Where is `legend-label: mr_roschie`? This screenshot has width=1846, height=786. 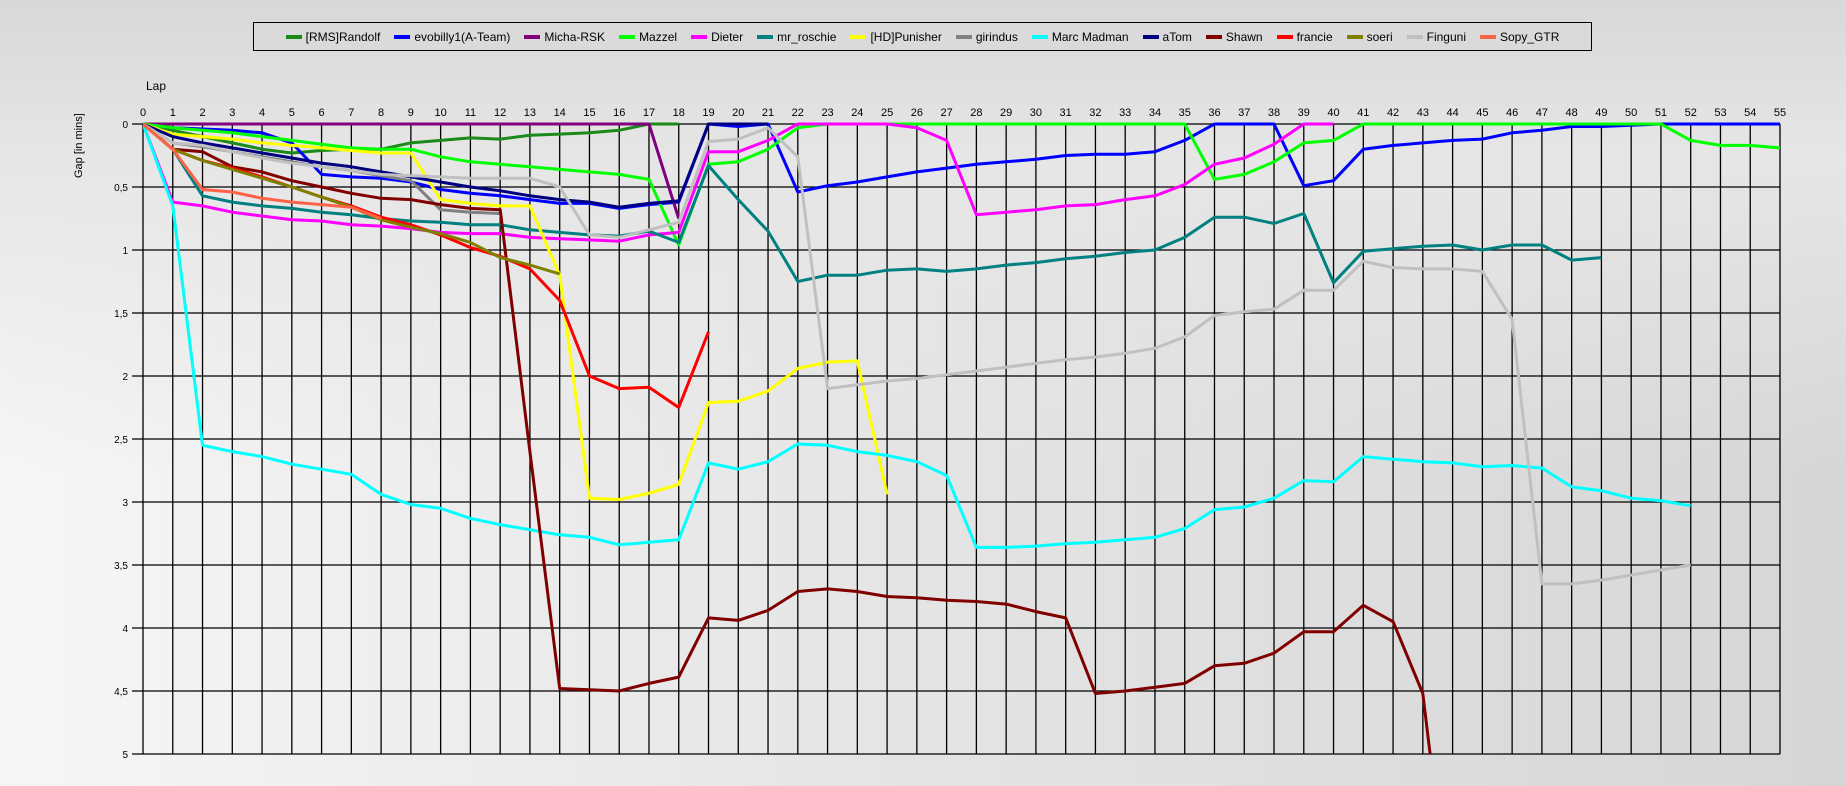 legend-label: mr_roschie is located at coordinates (807, 36).